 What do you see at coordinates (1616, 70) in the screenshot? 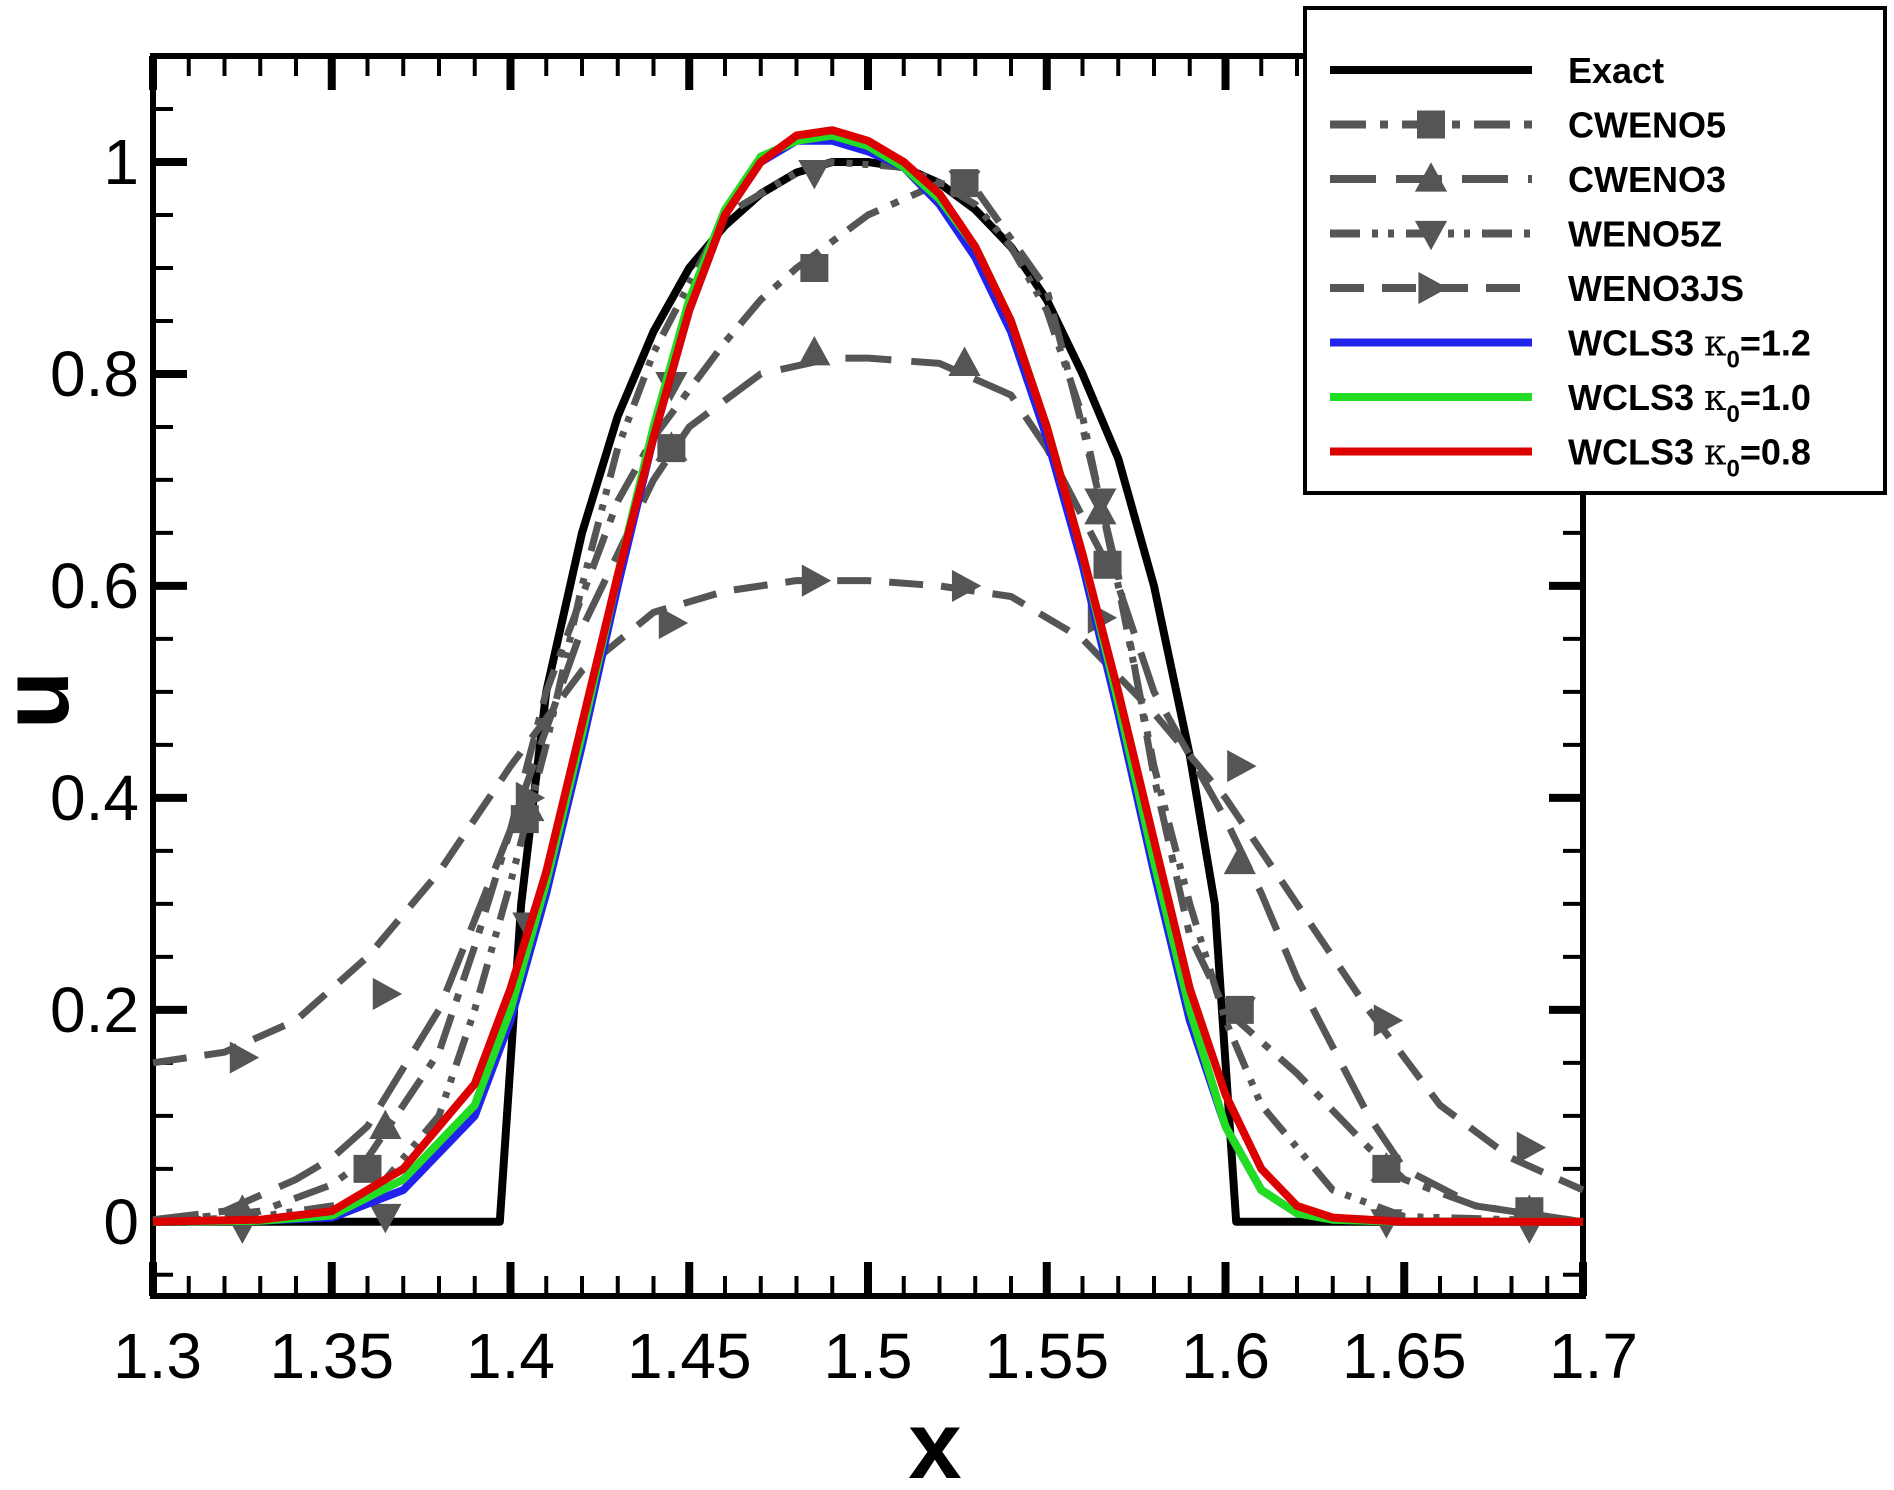
I see `legend-label: Exact` at bounding box center [1616, 70].